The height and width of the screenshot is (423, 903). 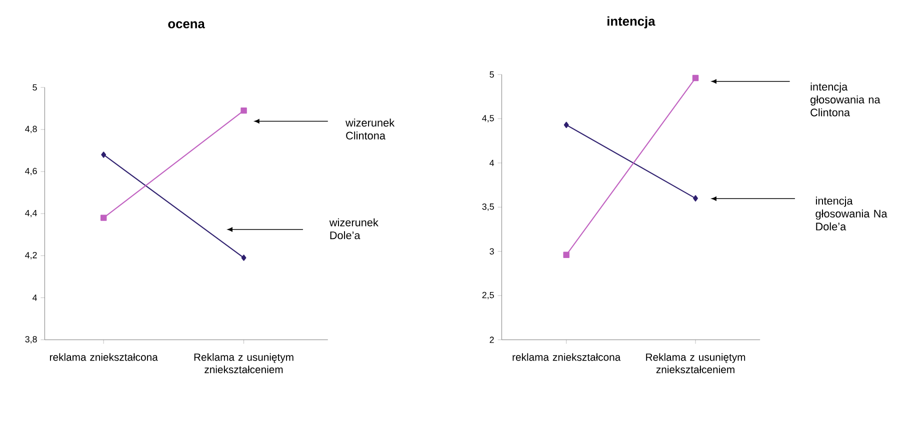 I want to click on y-tick-label: 3, so click(x=492, y=251).